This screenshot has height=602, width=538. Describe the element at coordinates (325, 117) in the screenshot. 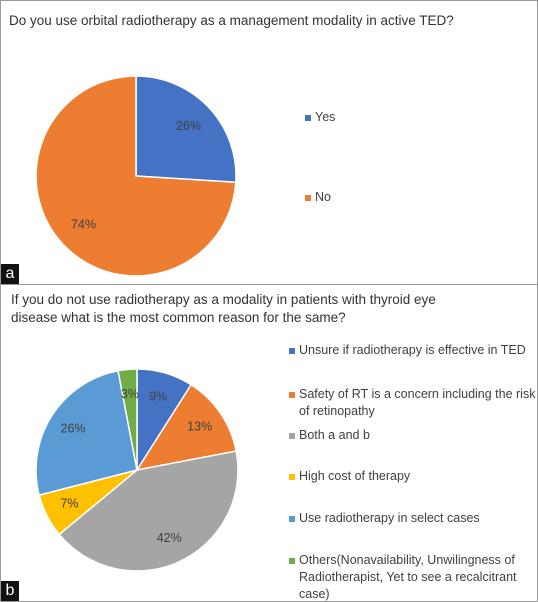

I see `legend-label: Yes` at that location.